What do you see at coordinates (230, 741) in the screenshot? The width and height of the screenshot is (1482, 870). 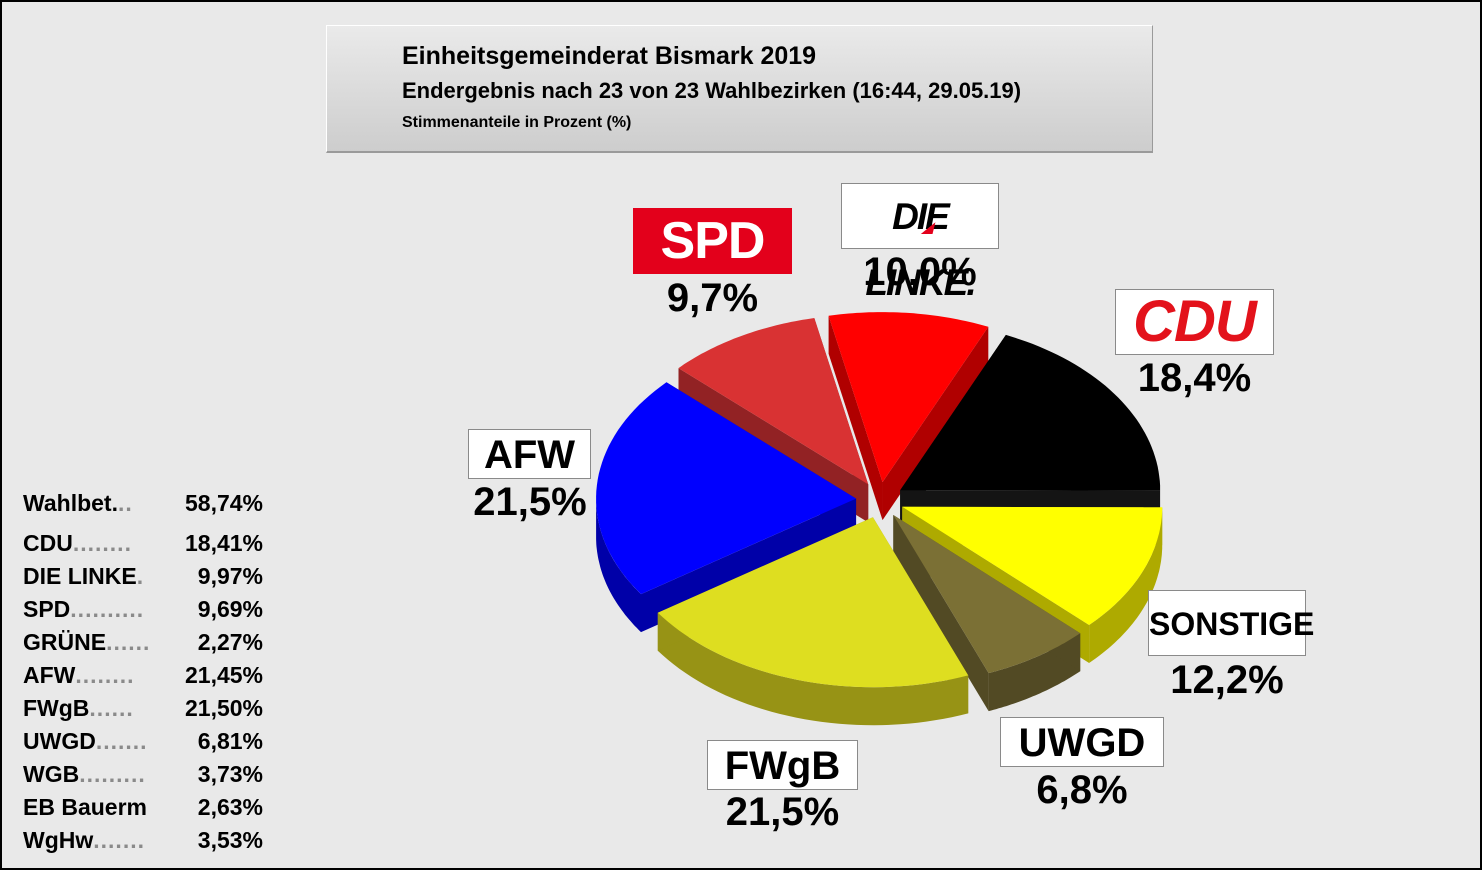 I see `party-percent: 6,81%` at bounding box center [230, 741].